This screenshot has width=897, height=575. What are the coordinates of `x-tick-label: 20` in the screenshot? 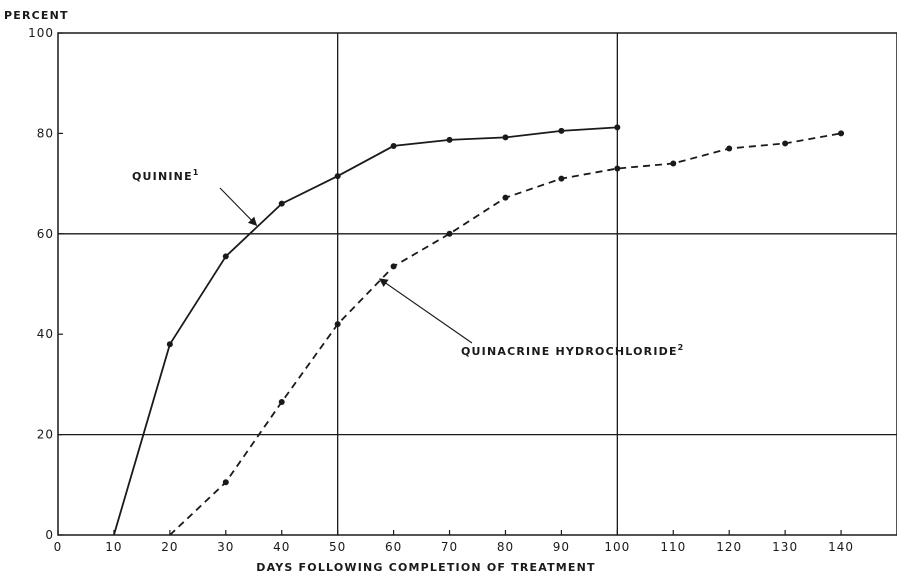 It's located at (169, 547).